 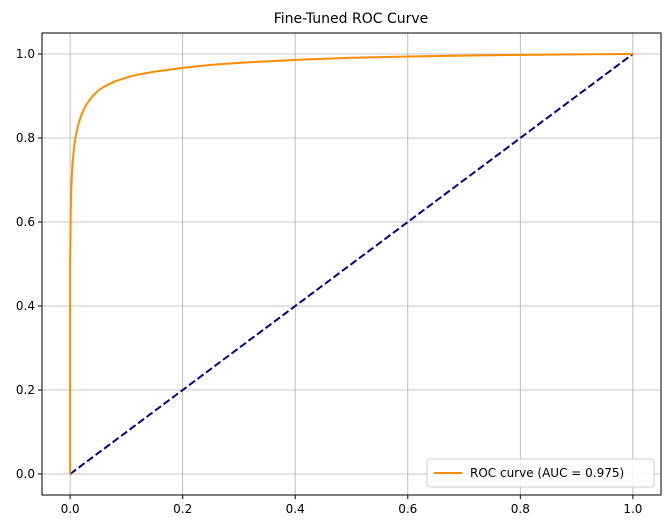 I want to click on legend: ROC curve (AUC = 0.975), so click(x=540, y=473).